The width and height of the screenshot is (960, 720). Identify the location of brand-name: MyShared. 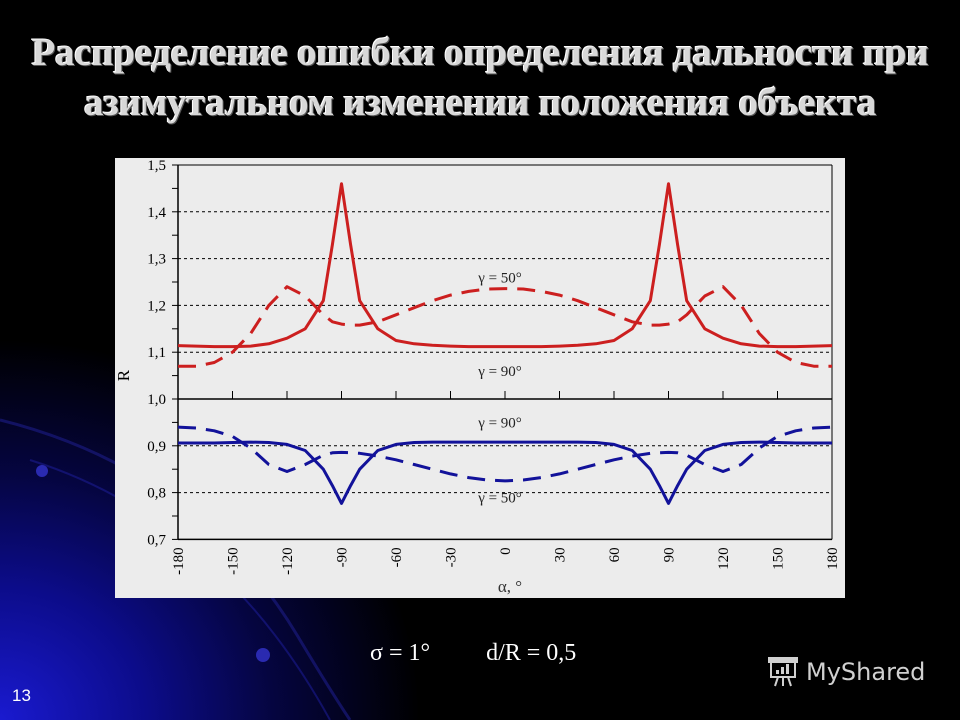
(866, 672).